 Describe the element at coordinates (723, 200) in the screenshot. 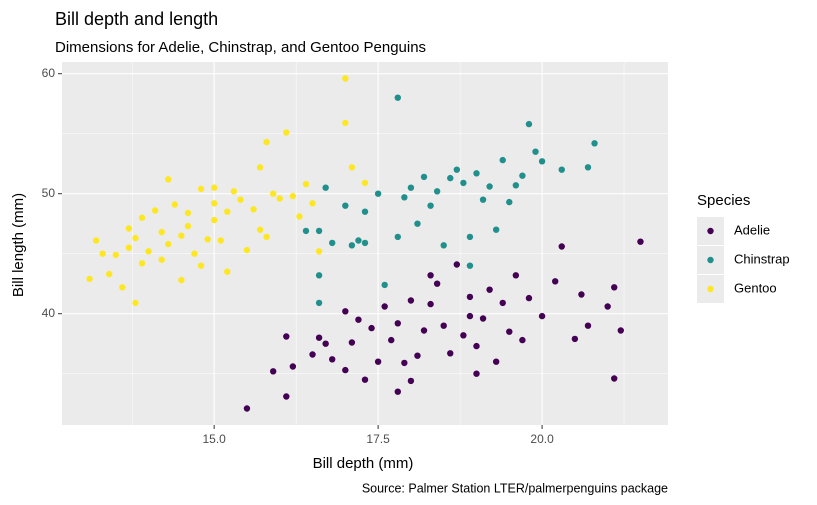

I see `legend-title: Species` at that location.